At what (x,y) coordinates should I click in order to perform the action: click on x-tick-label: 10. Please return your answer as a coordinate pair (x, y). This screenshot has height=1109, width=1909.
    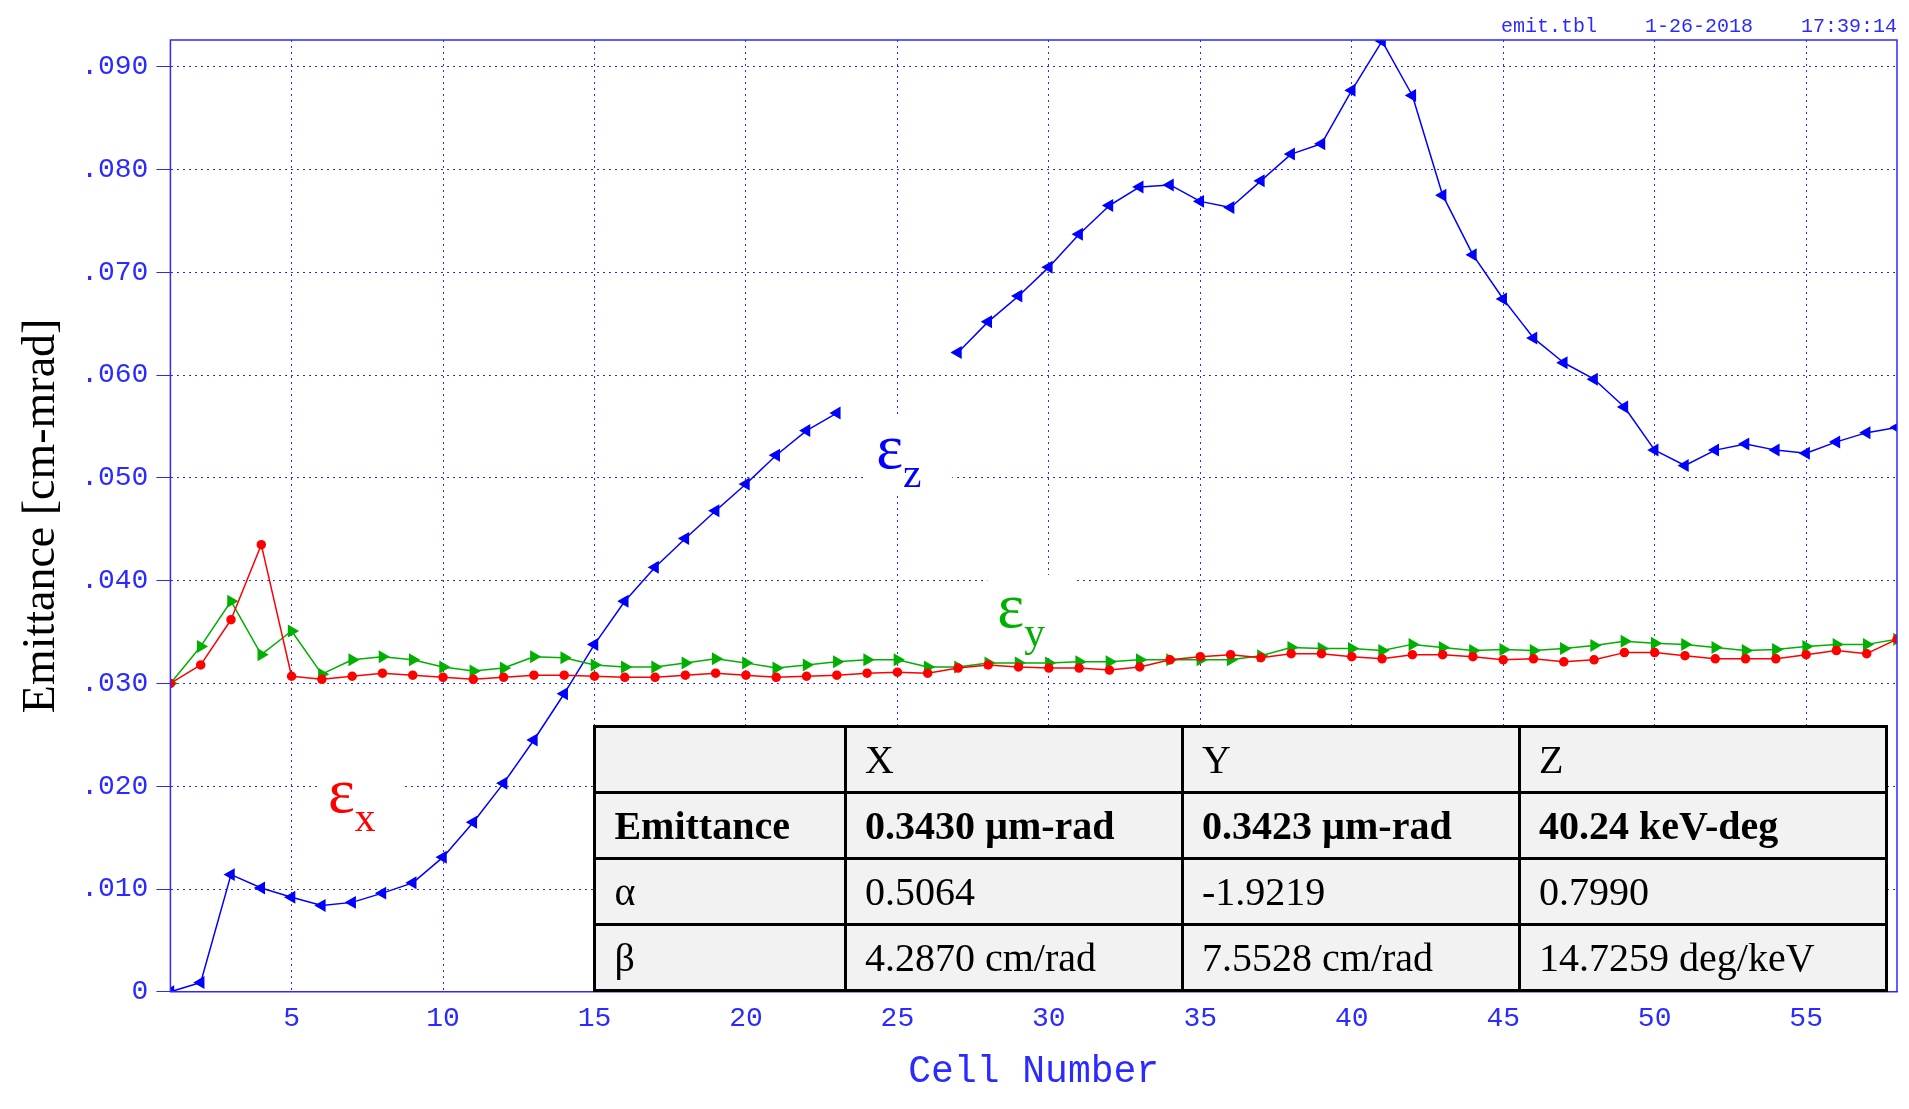
    Looking at the image, I should click on (443, 1019).